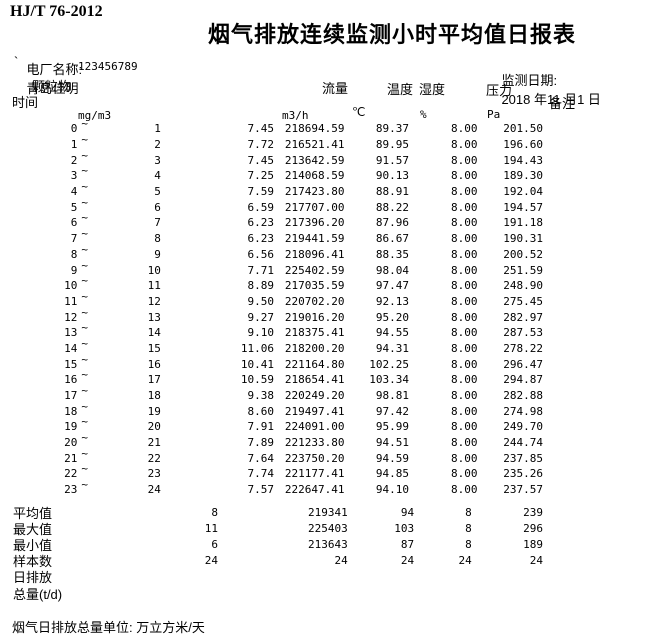 The width and height of the screenshot is (670, 643). Describe the element at coordinates (25, 102) in the screenshot. I see `col-header-time: 时间` at that location.